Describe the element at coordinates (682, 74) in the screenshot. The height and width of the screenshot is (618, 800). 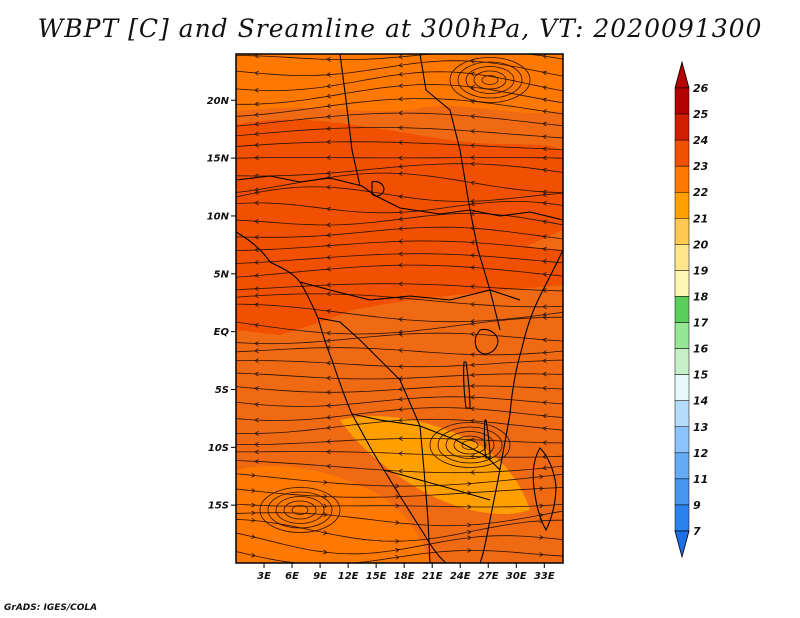
I see `colorbar-top-arrow` at that location.